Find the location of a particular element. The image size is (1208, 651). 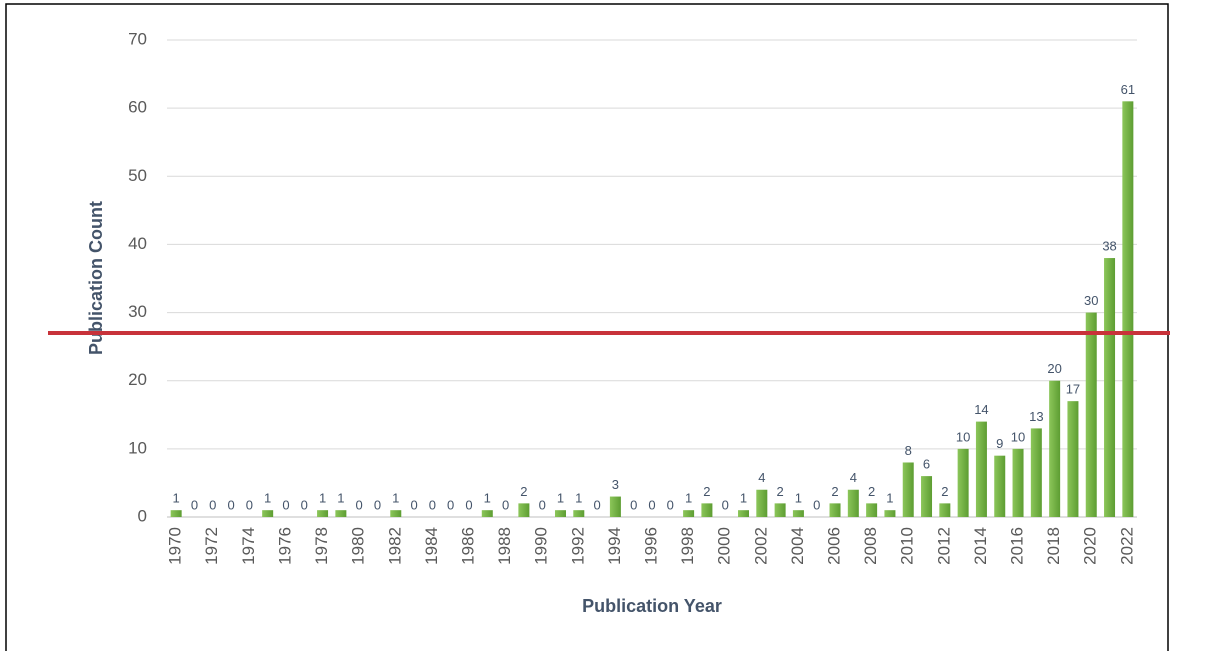

x-tick-label: 1988 is located at coordinates (504, 546).